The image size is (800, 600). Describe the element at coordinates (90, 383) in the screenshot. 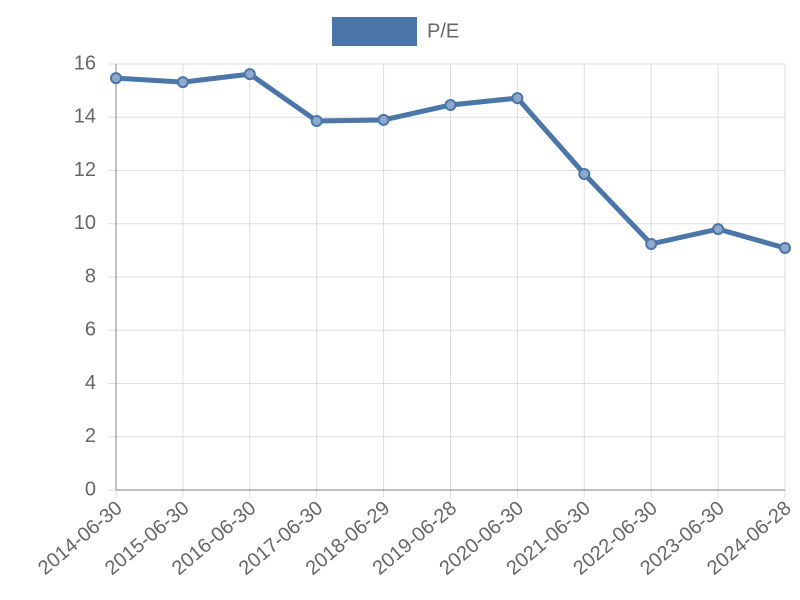

I see `y-tick-label: 4` at that location.